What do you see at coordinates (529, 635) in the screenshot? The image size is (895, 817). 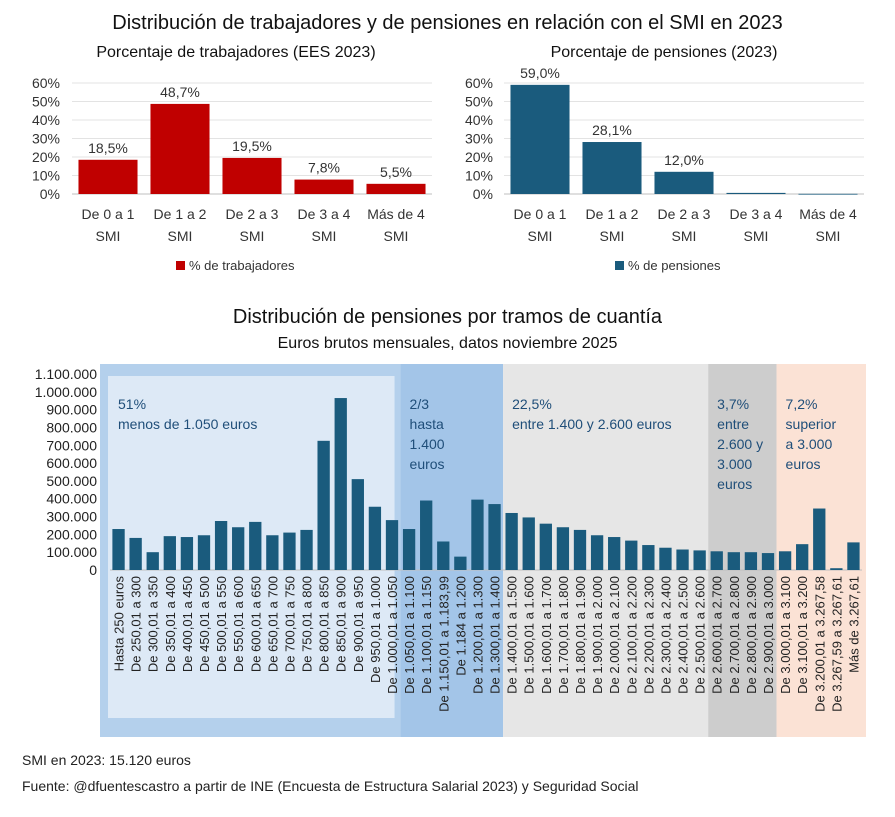 I see `x-tick-label: De 1.500,01 a 1.600` at bounding box center [529, 635].